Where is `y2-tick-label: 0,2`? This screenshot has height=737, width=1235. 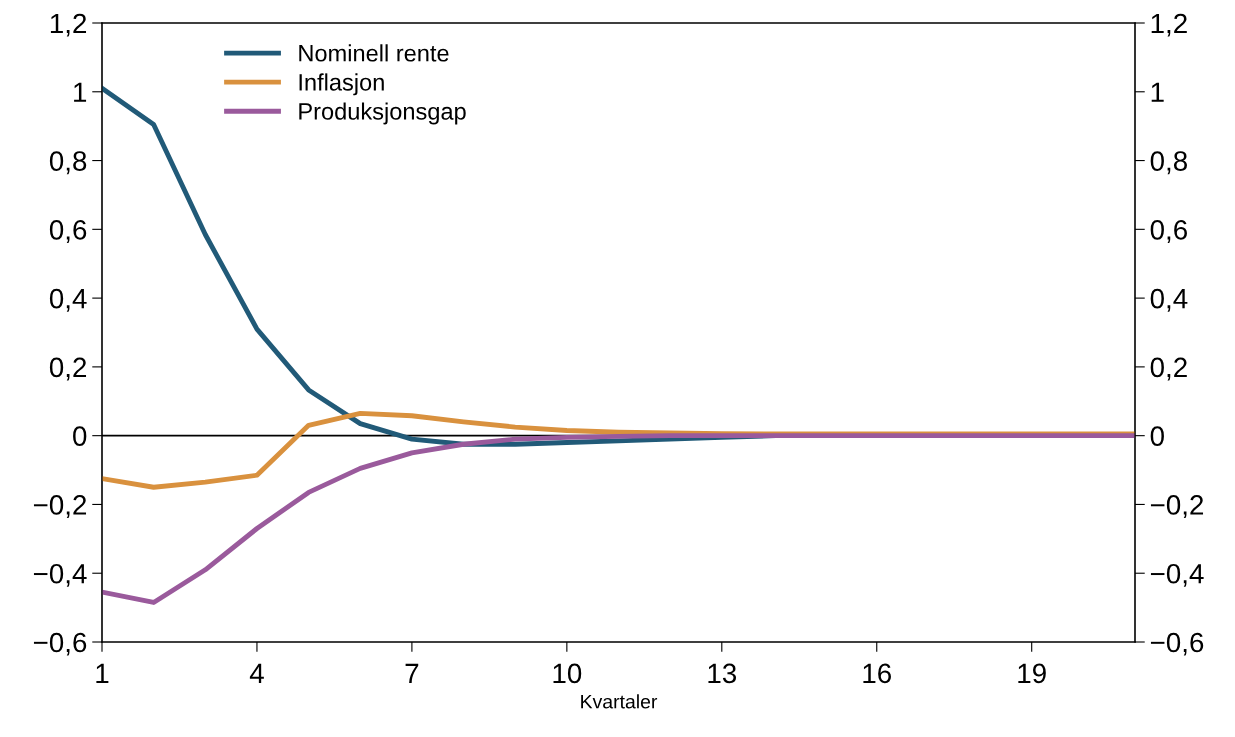
y2-tick-label: 0,2 is located at coordinates (1168, 369).